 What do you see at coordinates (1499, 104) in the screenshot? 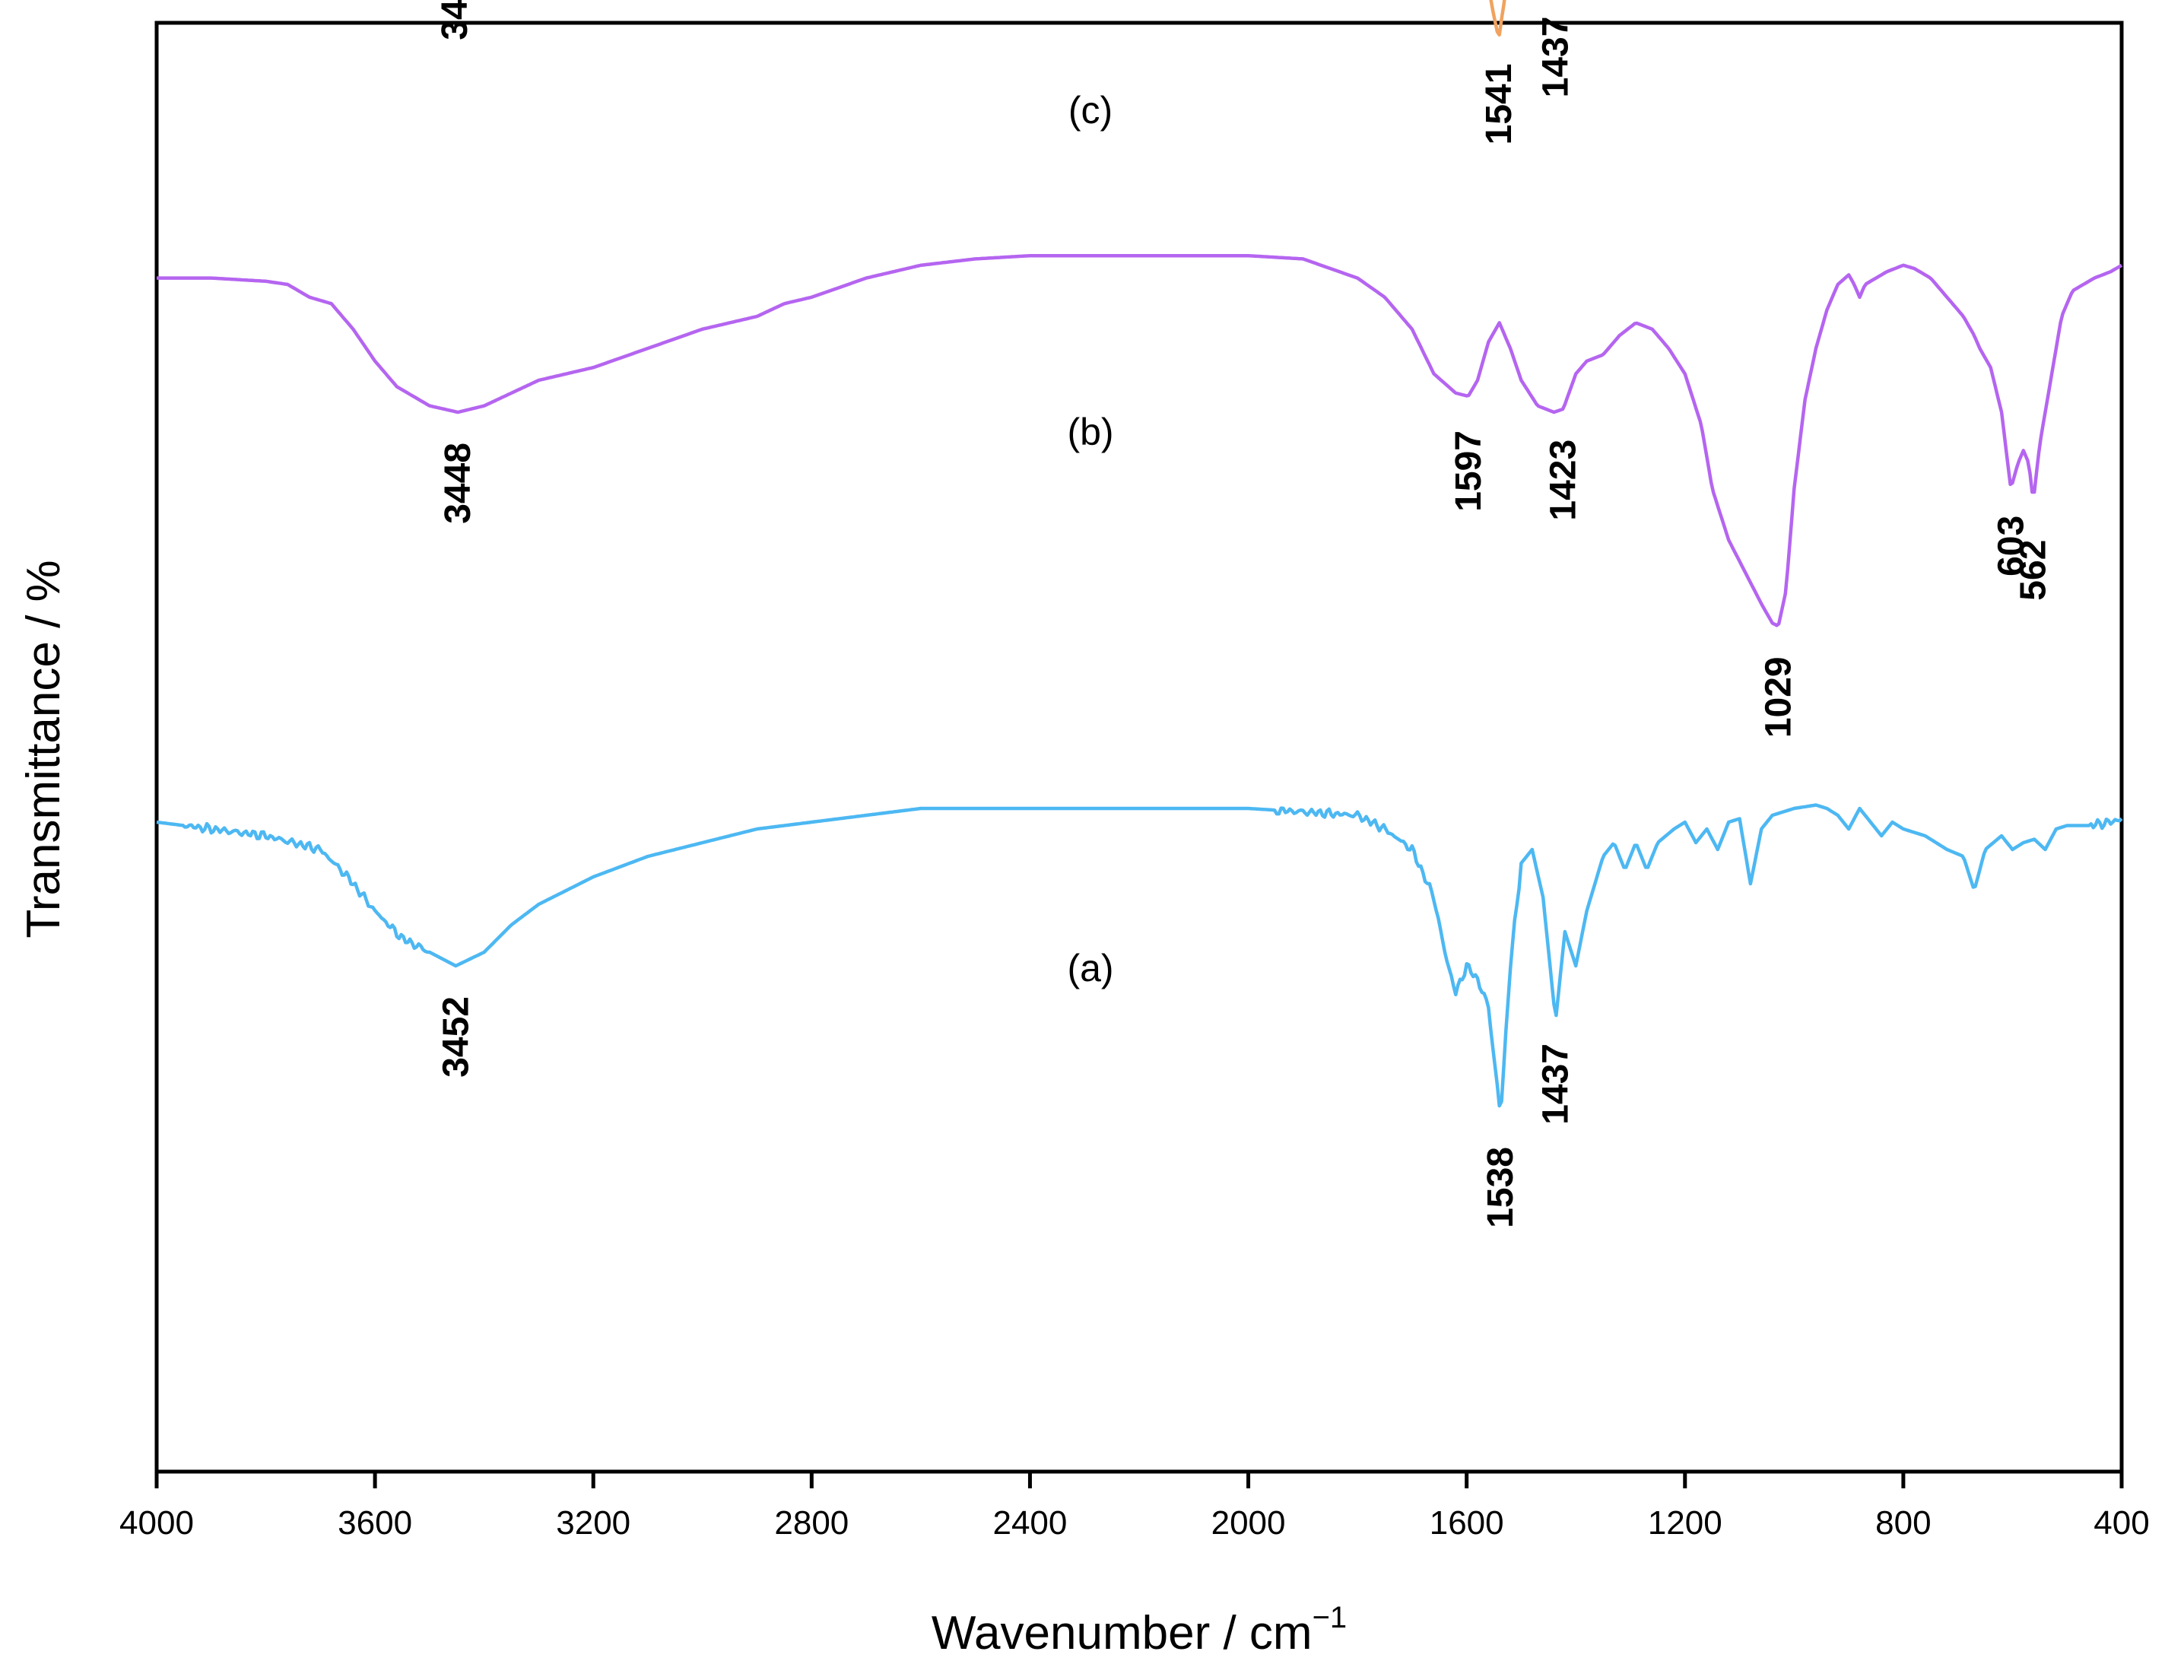
I see `peak-label-c-1541: 1541` at bounding box center [1499, 104].